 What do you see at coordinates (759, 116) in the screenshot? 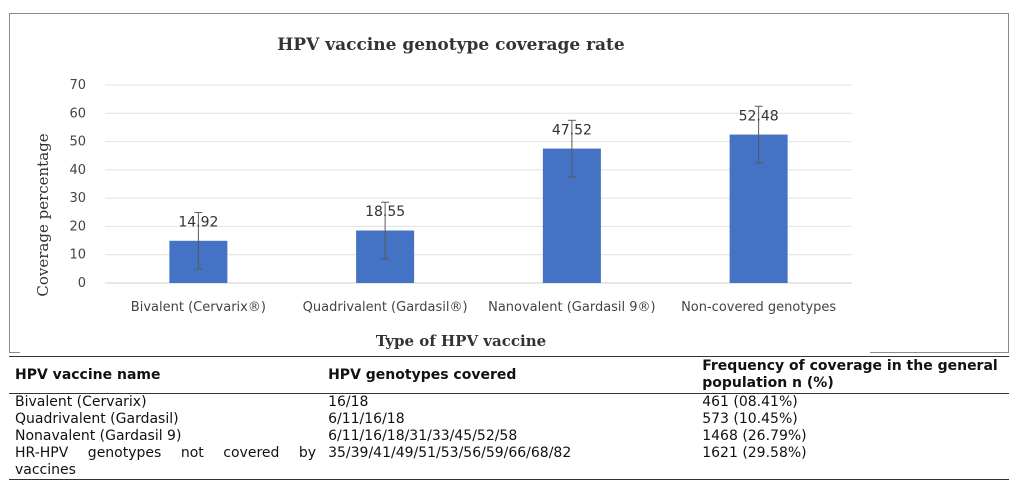
I see `data-label: 52.48` at bounding box center [759, 116].